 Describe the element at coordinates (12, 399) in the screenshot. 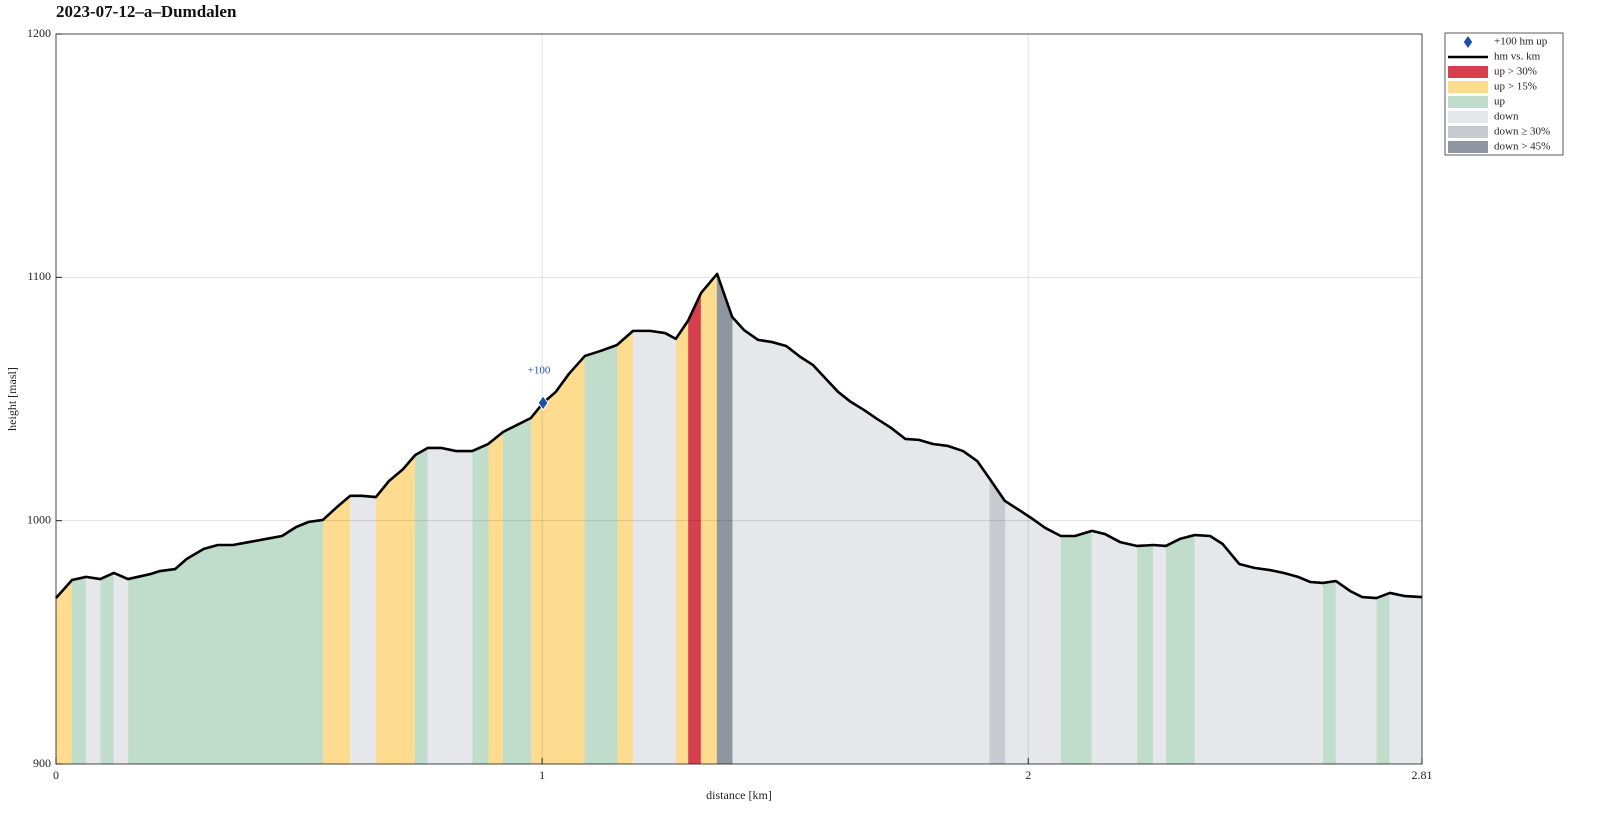

I see `y-axis-label: height [masl]` at that location.